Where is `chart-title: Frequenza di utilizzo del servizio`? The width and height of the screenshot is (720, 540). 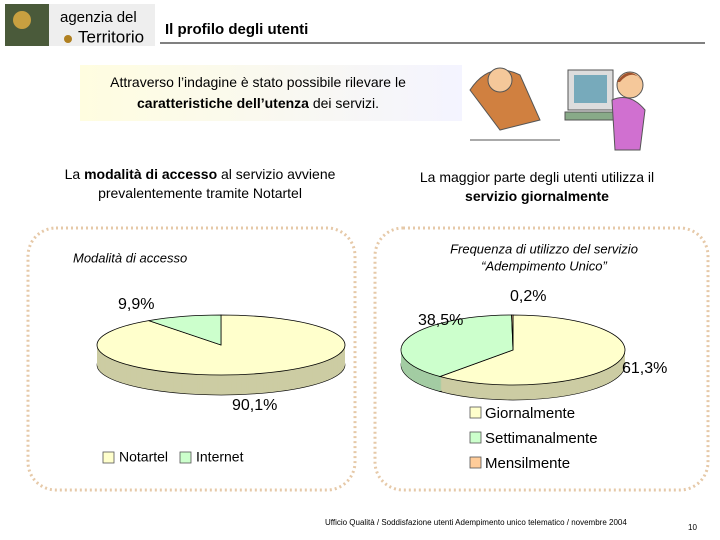 chart-title: Frequenza di utilizzo del servizio is located at coordinates (544, 248).